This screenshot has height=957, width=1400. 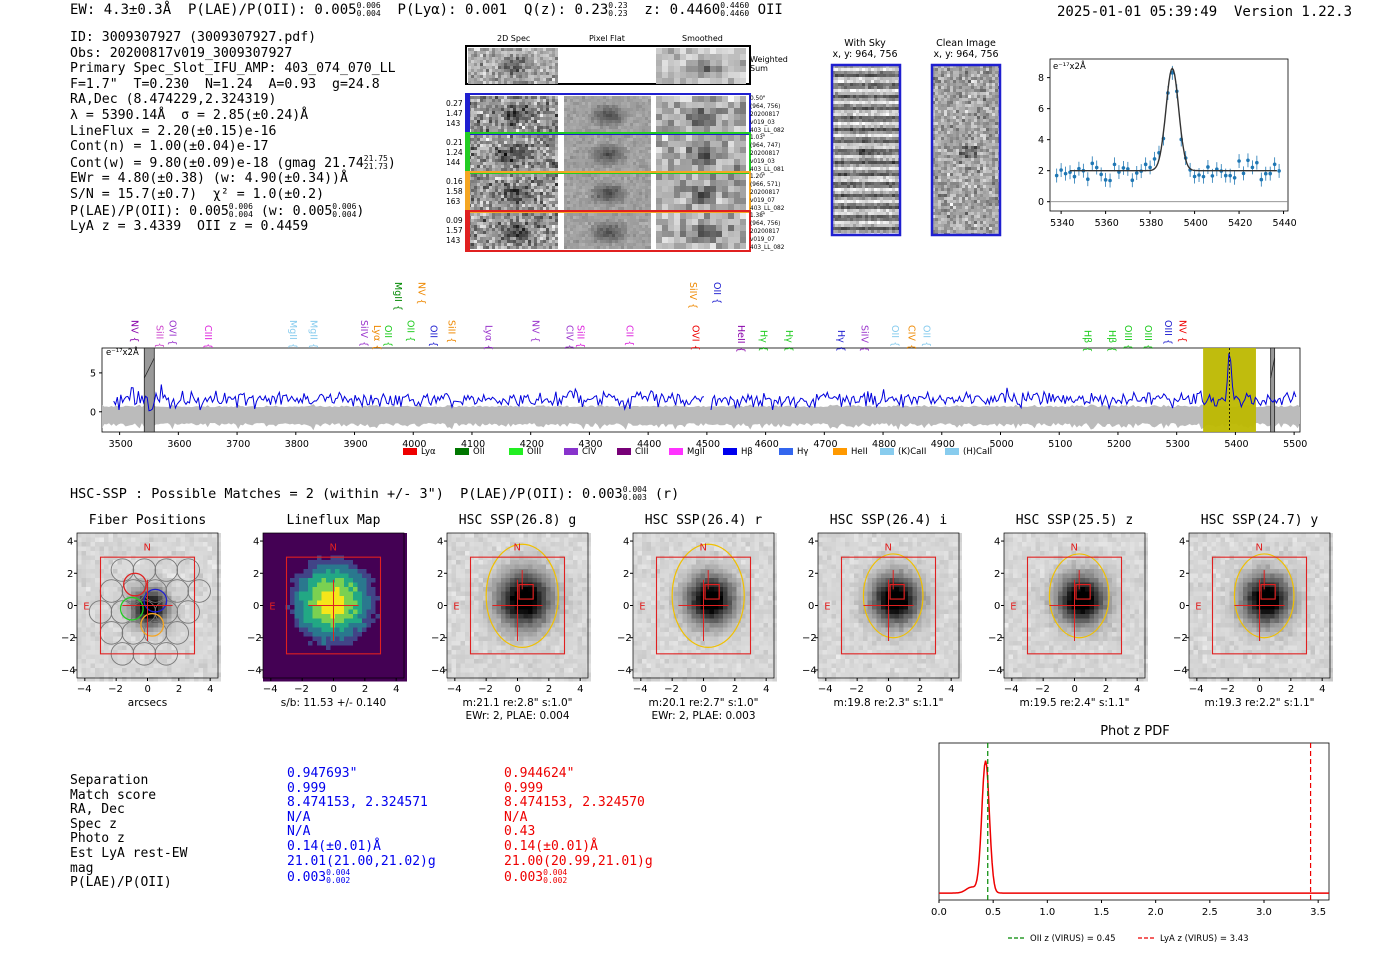 What do you see at coordinates (910, 337) in the screenshot?
I see `line-id-label: CIV {` at bounding box center [910, 337].